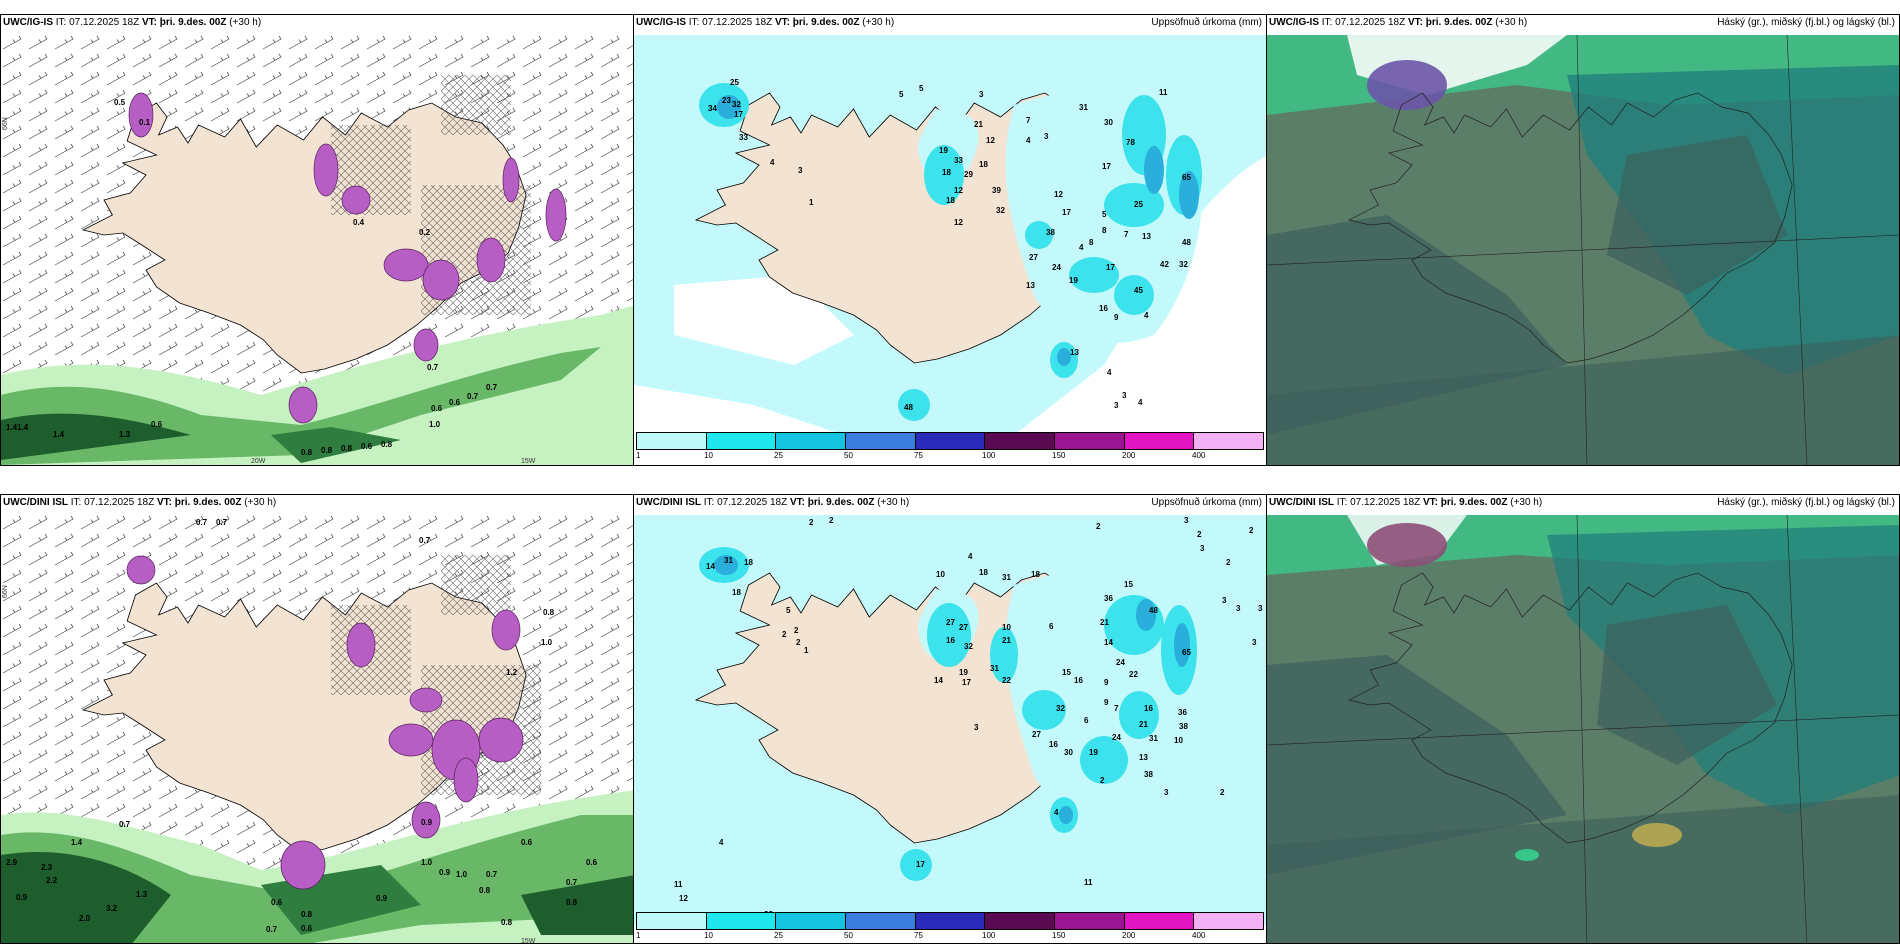  What do you see at coordinates (1186, 177) in the screenshot?
I see `svg-text: 65` at bounding box center [1186, 177].